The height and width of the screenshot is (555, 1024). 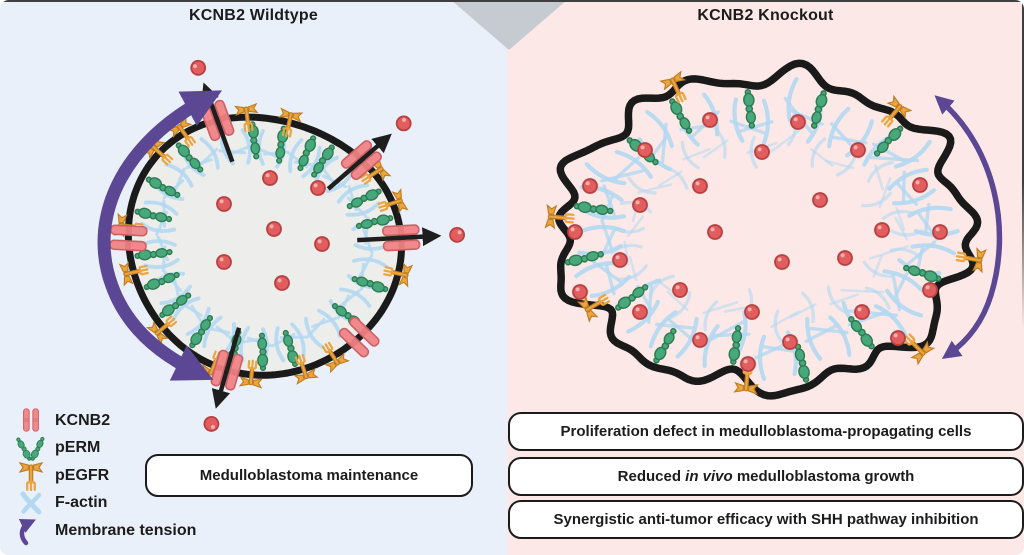 What do you see at coordinates (509, 25) in the screenshot?
I see `panel-divider-notch` at bounding box center [509, 25].